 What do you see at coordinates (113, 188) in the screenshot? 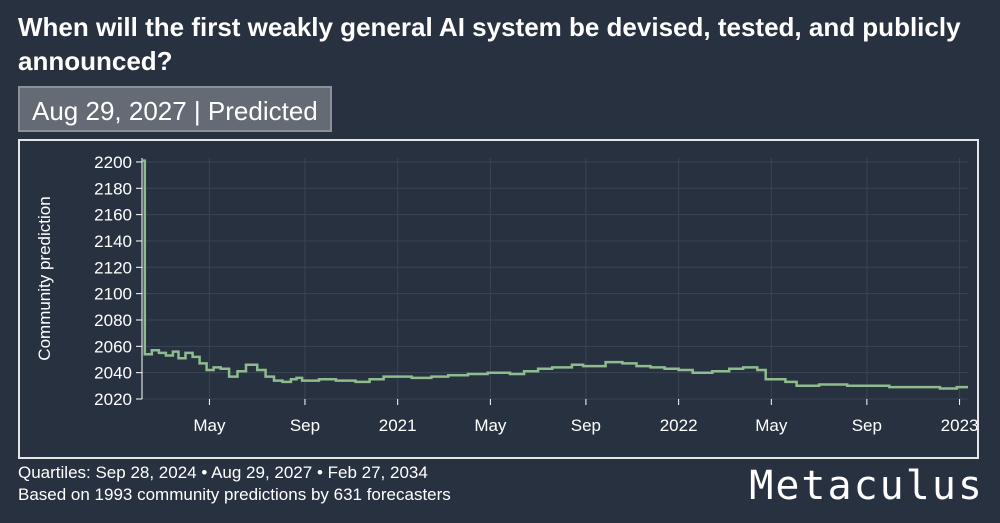
I see `y-tick-label: 2180` at bounding box center [113, 188].